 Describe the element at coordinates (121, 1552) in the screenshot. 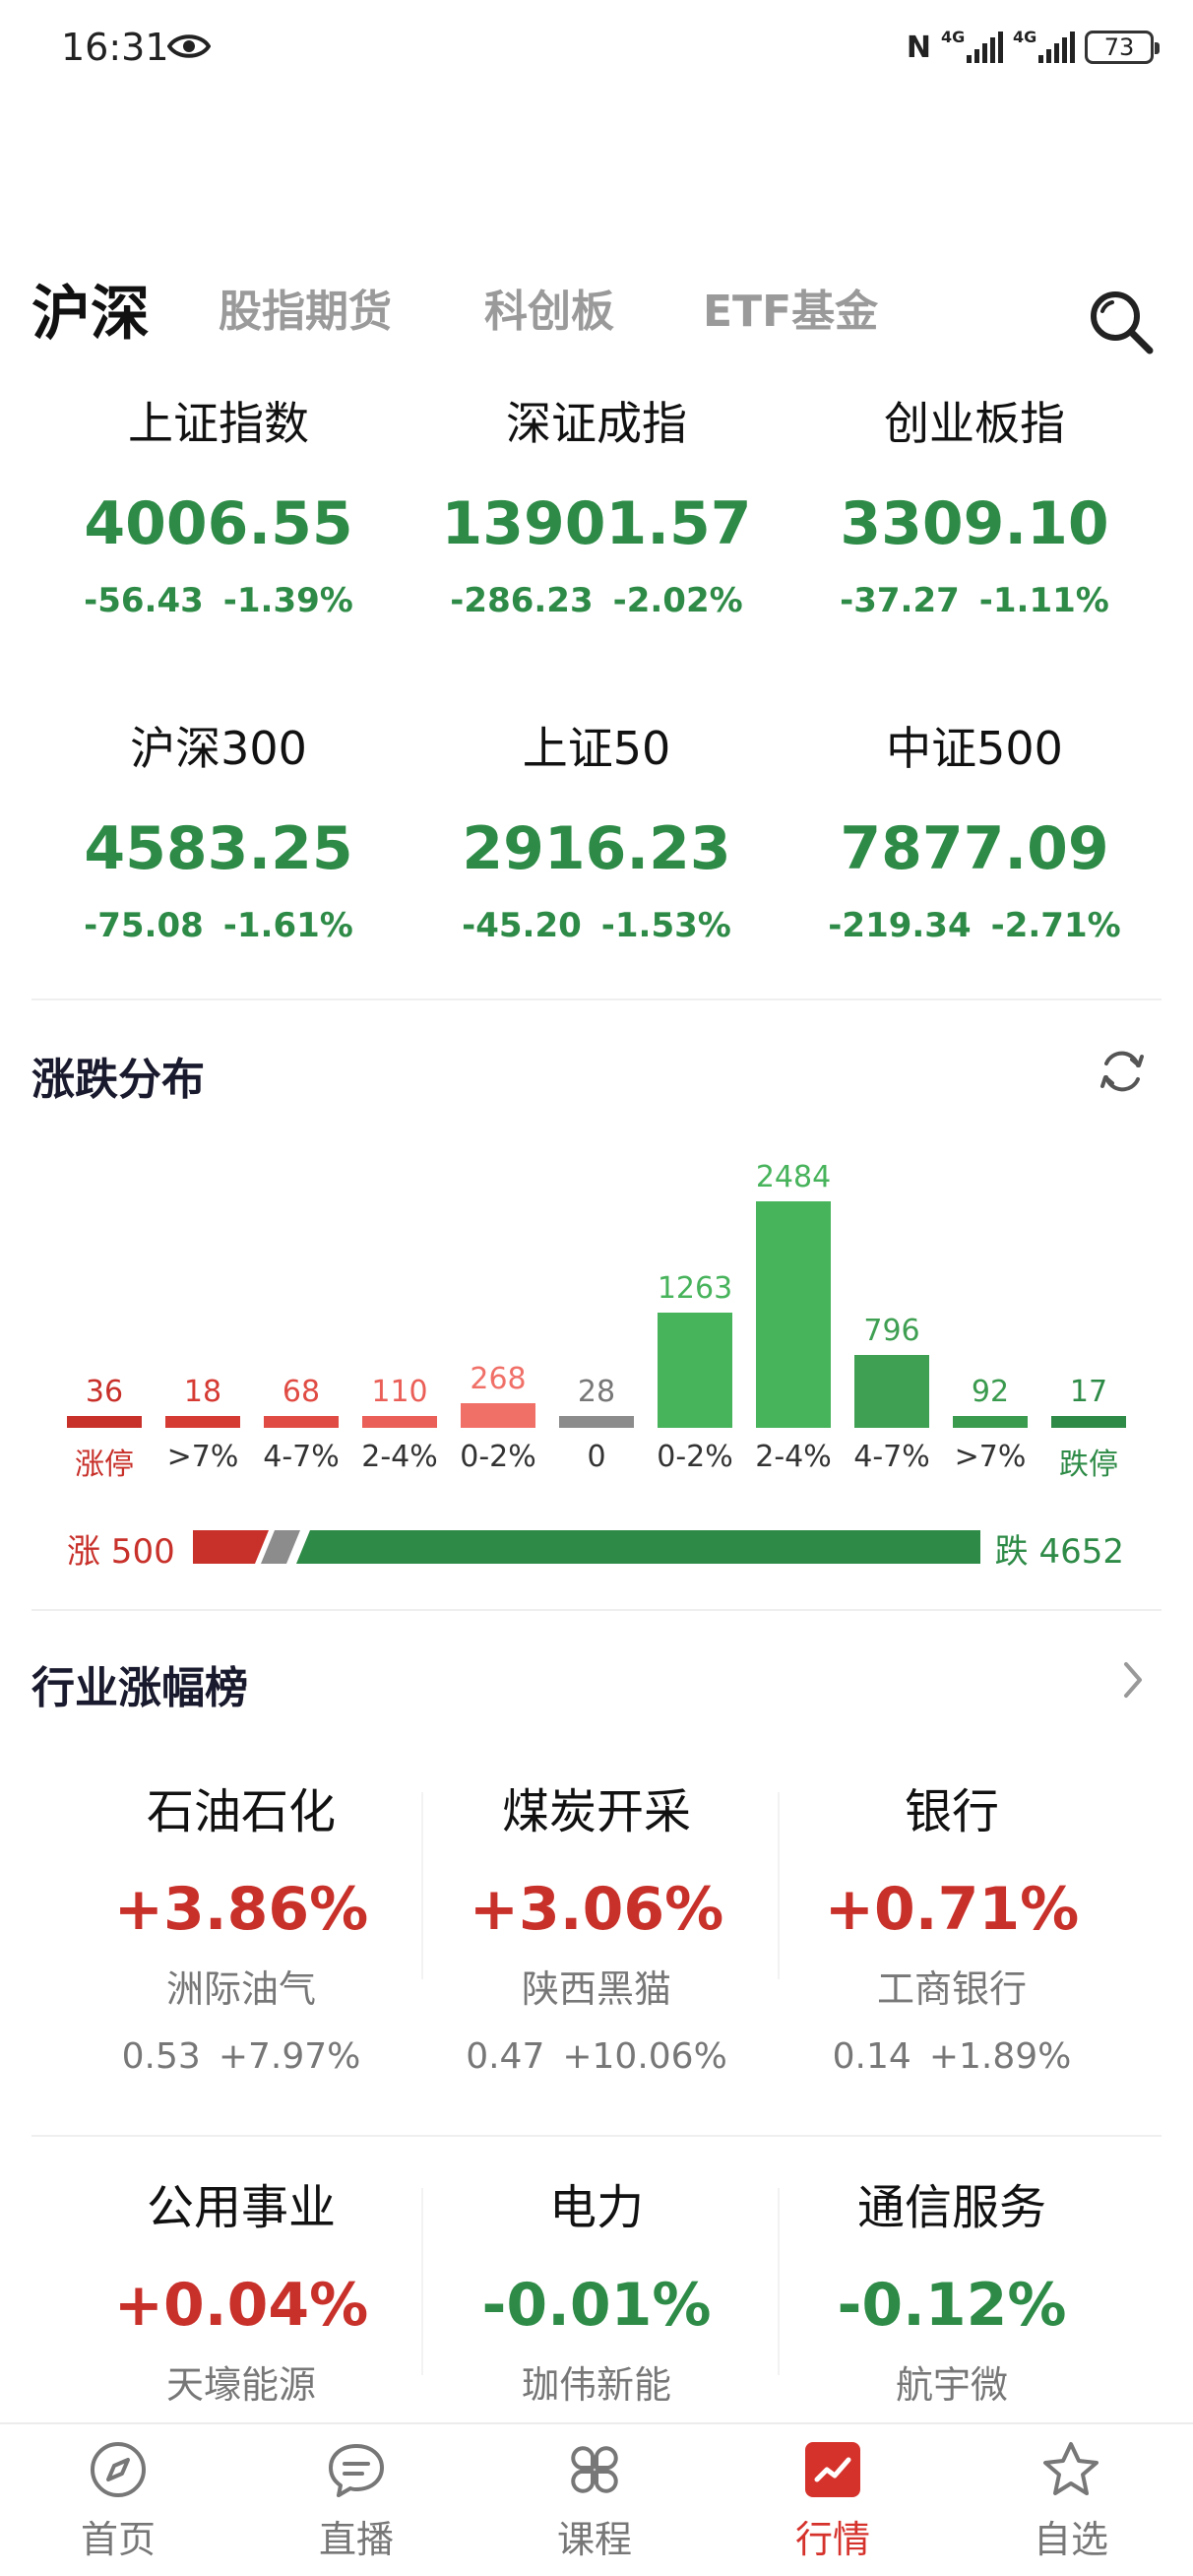

I see `up-count-label: 涨 500` at that location.